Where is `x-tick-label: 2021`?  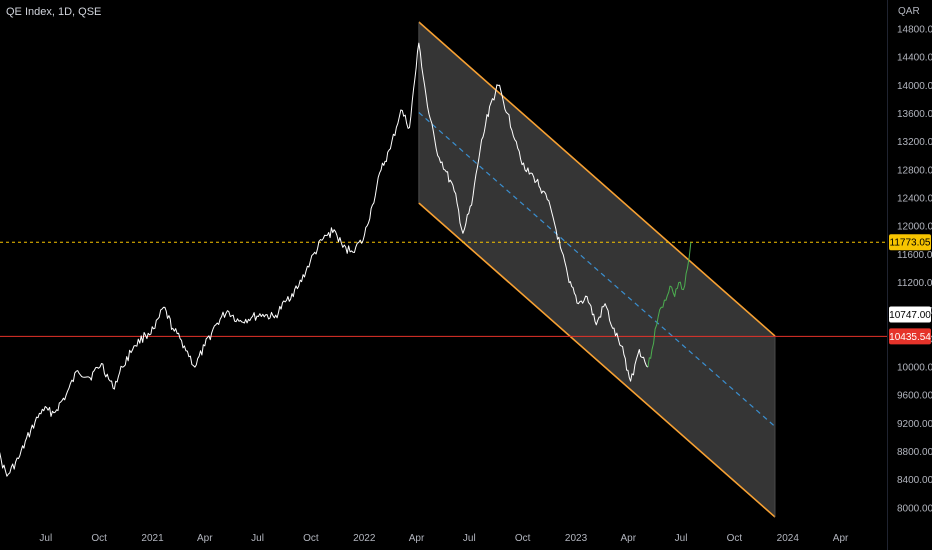 x-tick-label: 2021 is located at coordinates (152, 538).